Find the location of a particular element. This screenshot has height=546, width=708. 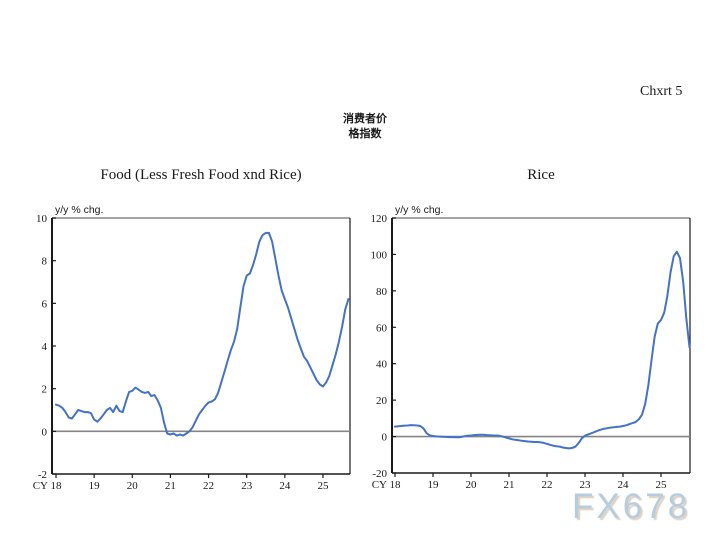

chart-number-label: Chxrt 5 is located at coordinates (661, 91).